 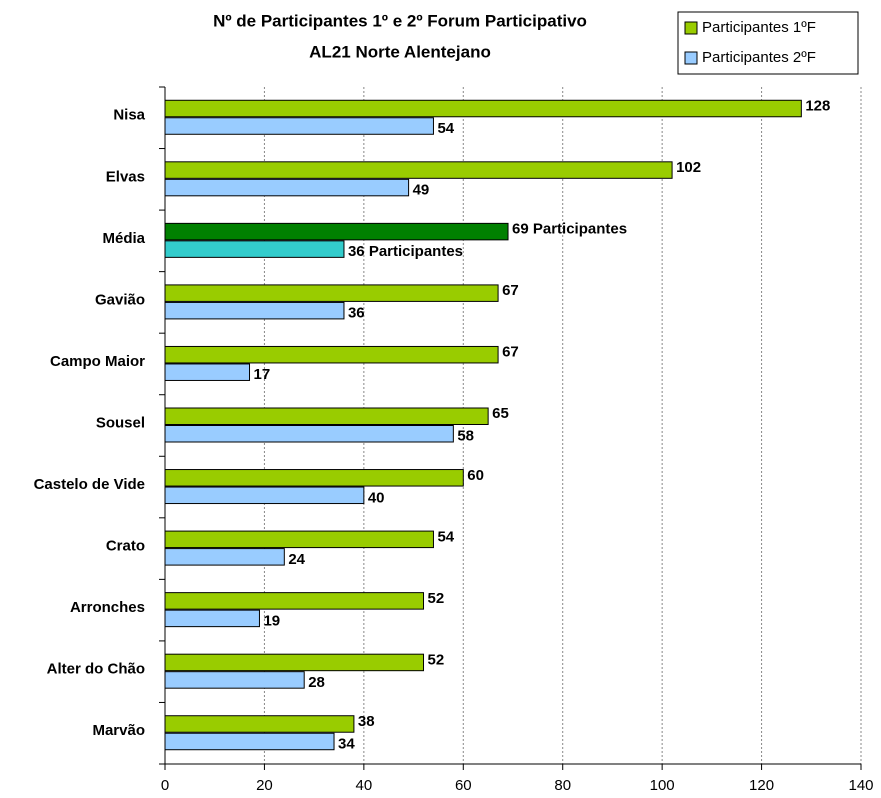 I want to click on y-tick-label: Alter do Chão, so click(x=96, y=669).